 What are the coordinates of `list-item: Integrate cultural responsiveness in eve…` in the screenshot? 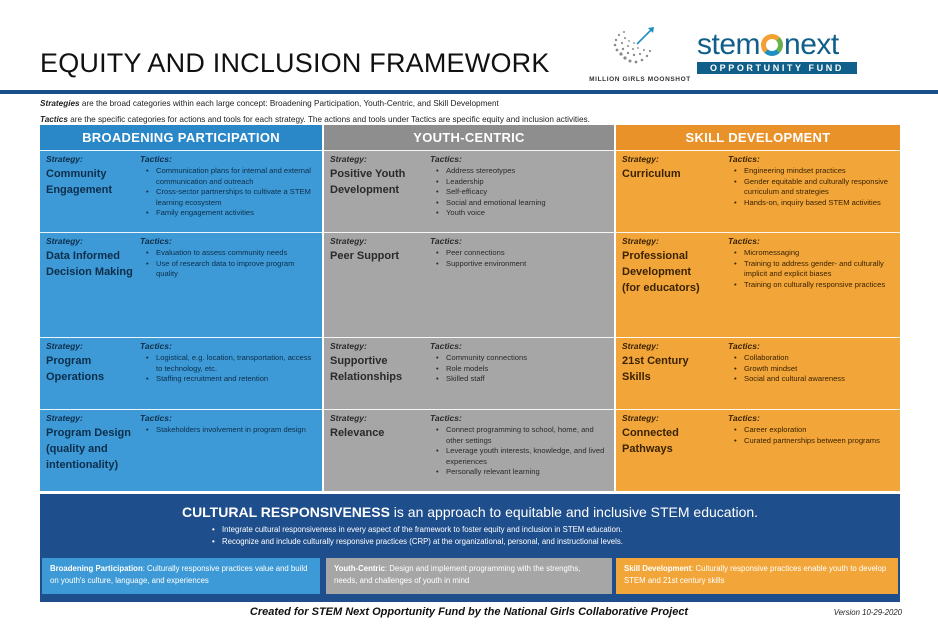 It's located at (416, 530).